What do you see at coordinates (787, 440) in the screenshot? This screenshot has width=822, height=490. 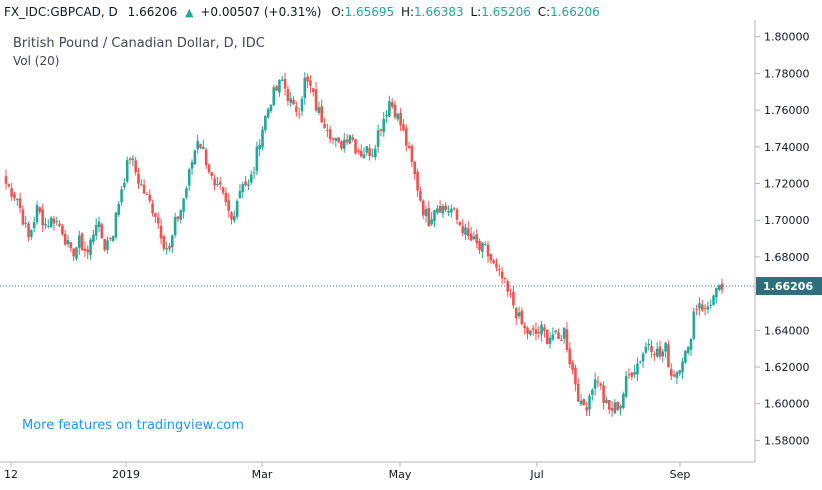 I see `price-tick-label: 1.58000` at bounding box center [787, 440].